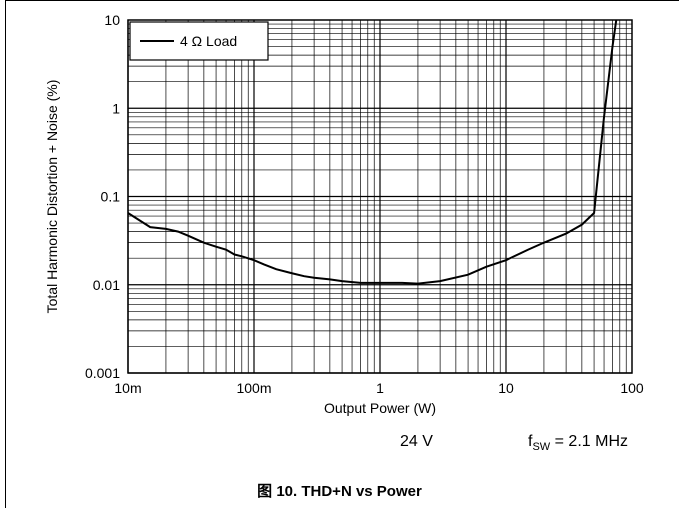  Describe the element at coordinates (208, 41) in the screenshot. I see `legend-label: 4 Ω Load` at that location.